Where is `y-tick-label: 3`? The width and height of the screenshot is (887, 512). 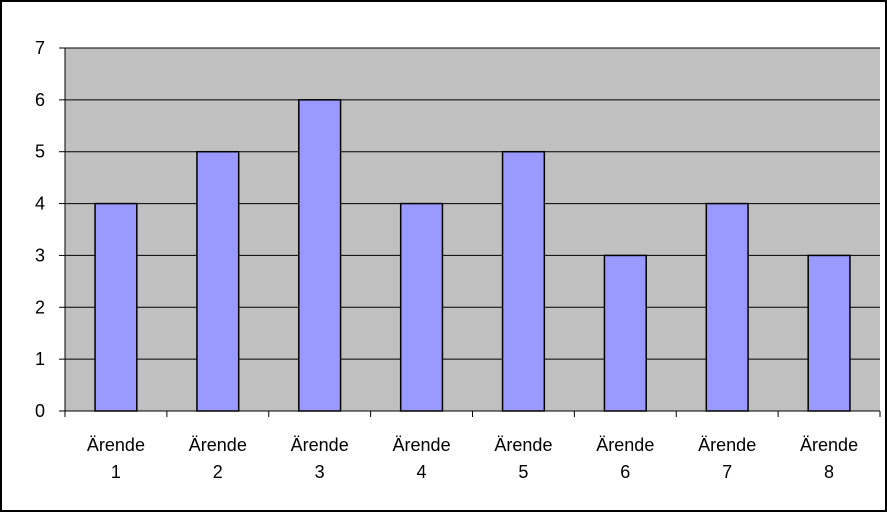
y-tick-label: 3 is located at coordinates (40, 255).